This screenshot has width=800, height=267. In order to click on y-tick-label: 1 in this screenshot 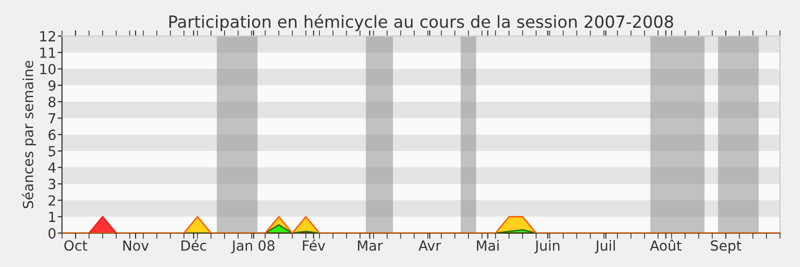, I will do `click(52, 217)`.